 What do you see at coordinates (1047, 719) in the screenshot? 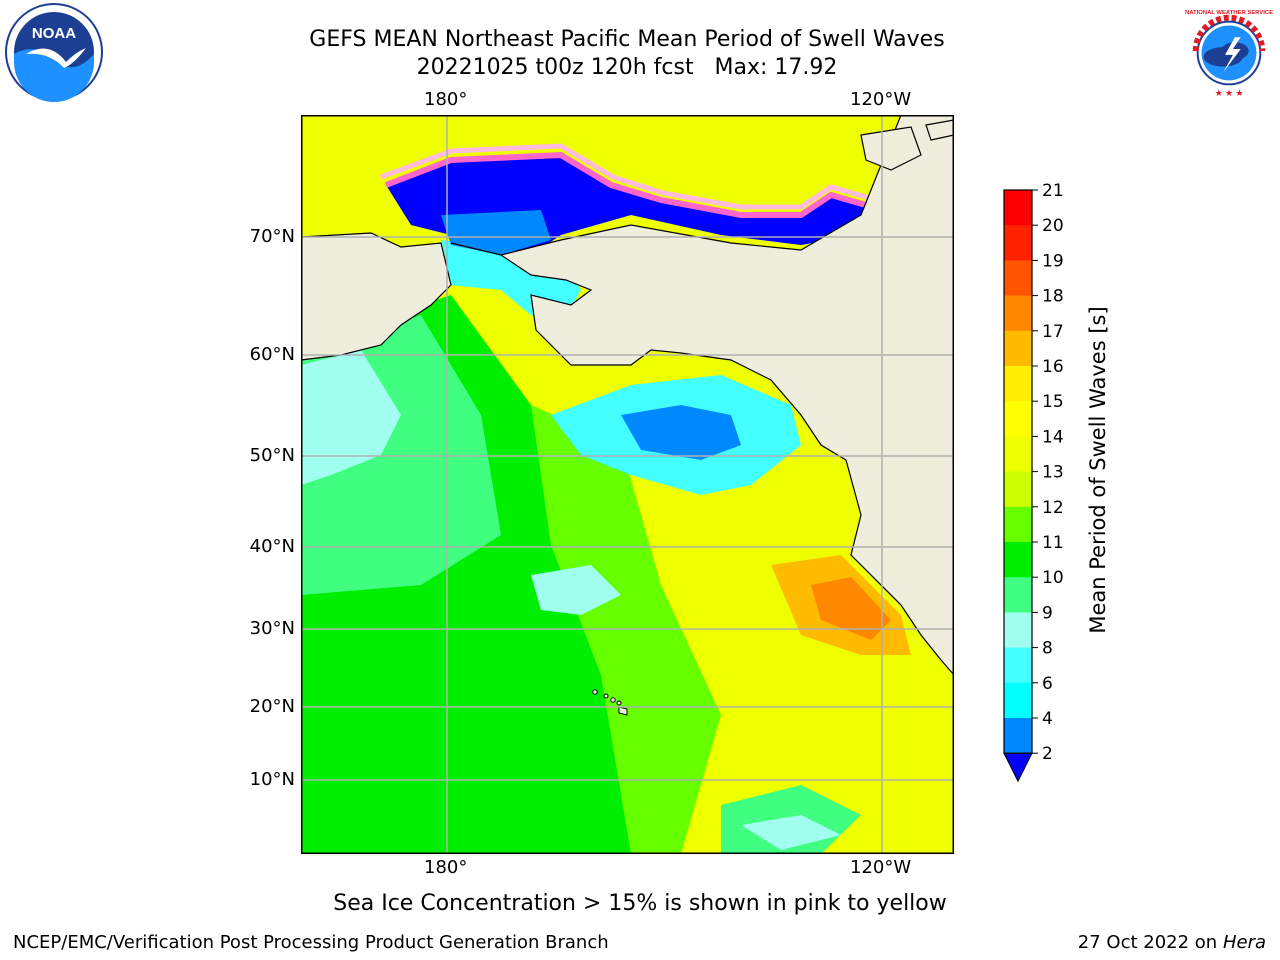
I see `colorbar-tick-4: 4` at bounding box center [1047, 719].